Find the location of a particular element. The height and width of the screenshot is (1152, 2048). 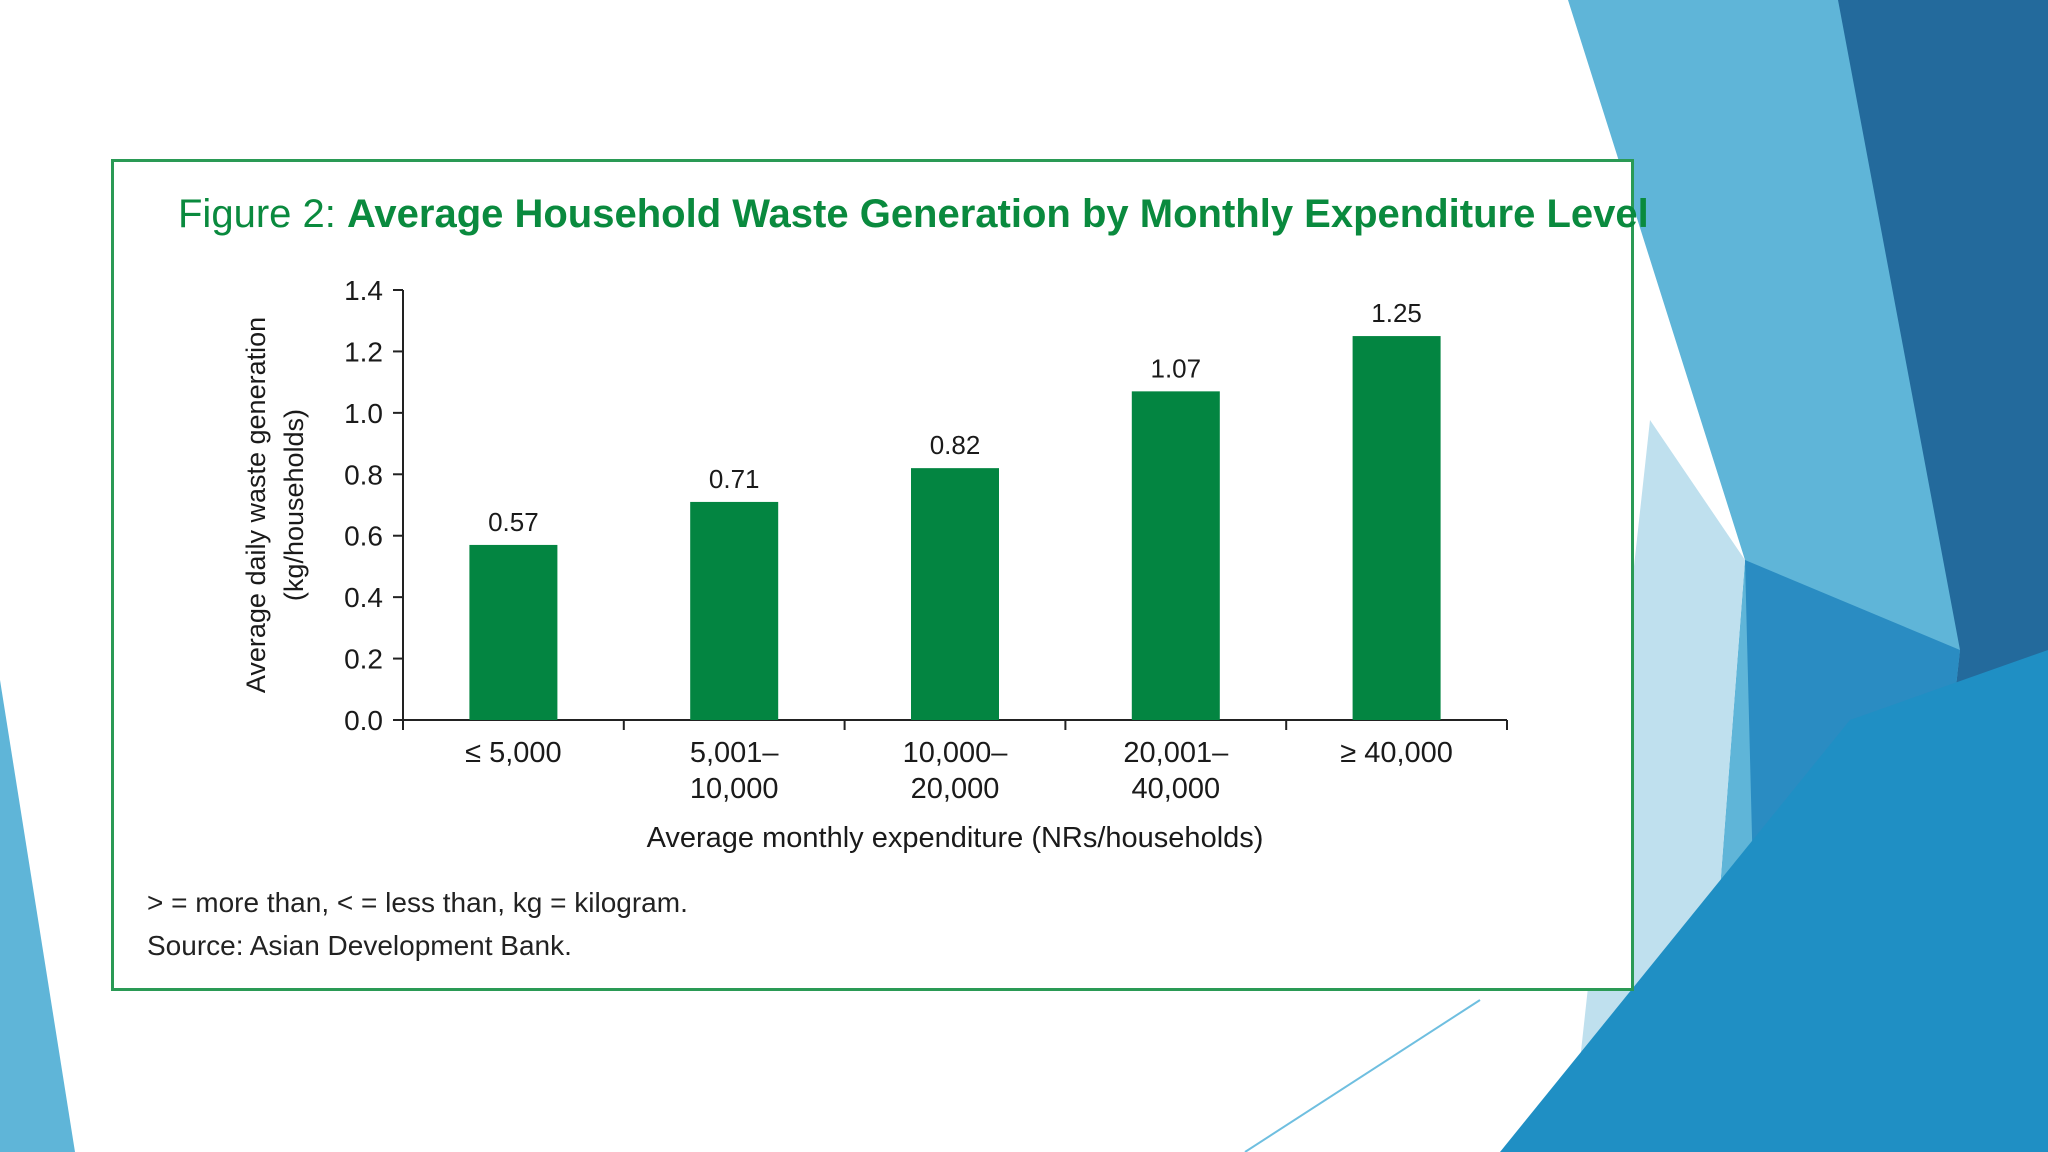

x-category-label: ≤ 5,000 is located at coordinates (513, 753).